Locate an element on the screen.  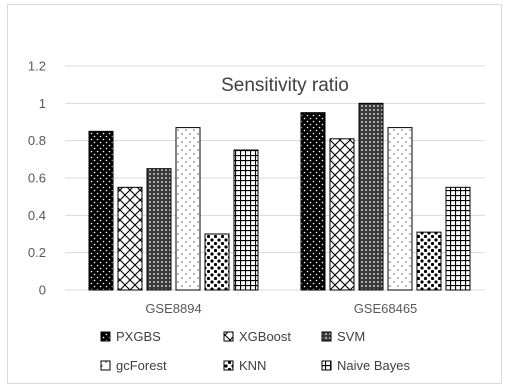
legend: PXGBS XGBoost SVM gcForest KNN Naive Bayes is located at coordinates (255, 351).